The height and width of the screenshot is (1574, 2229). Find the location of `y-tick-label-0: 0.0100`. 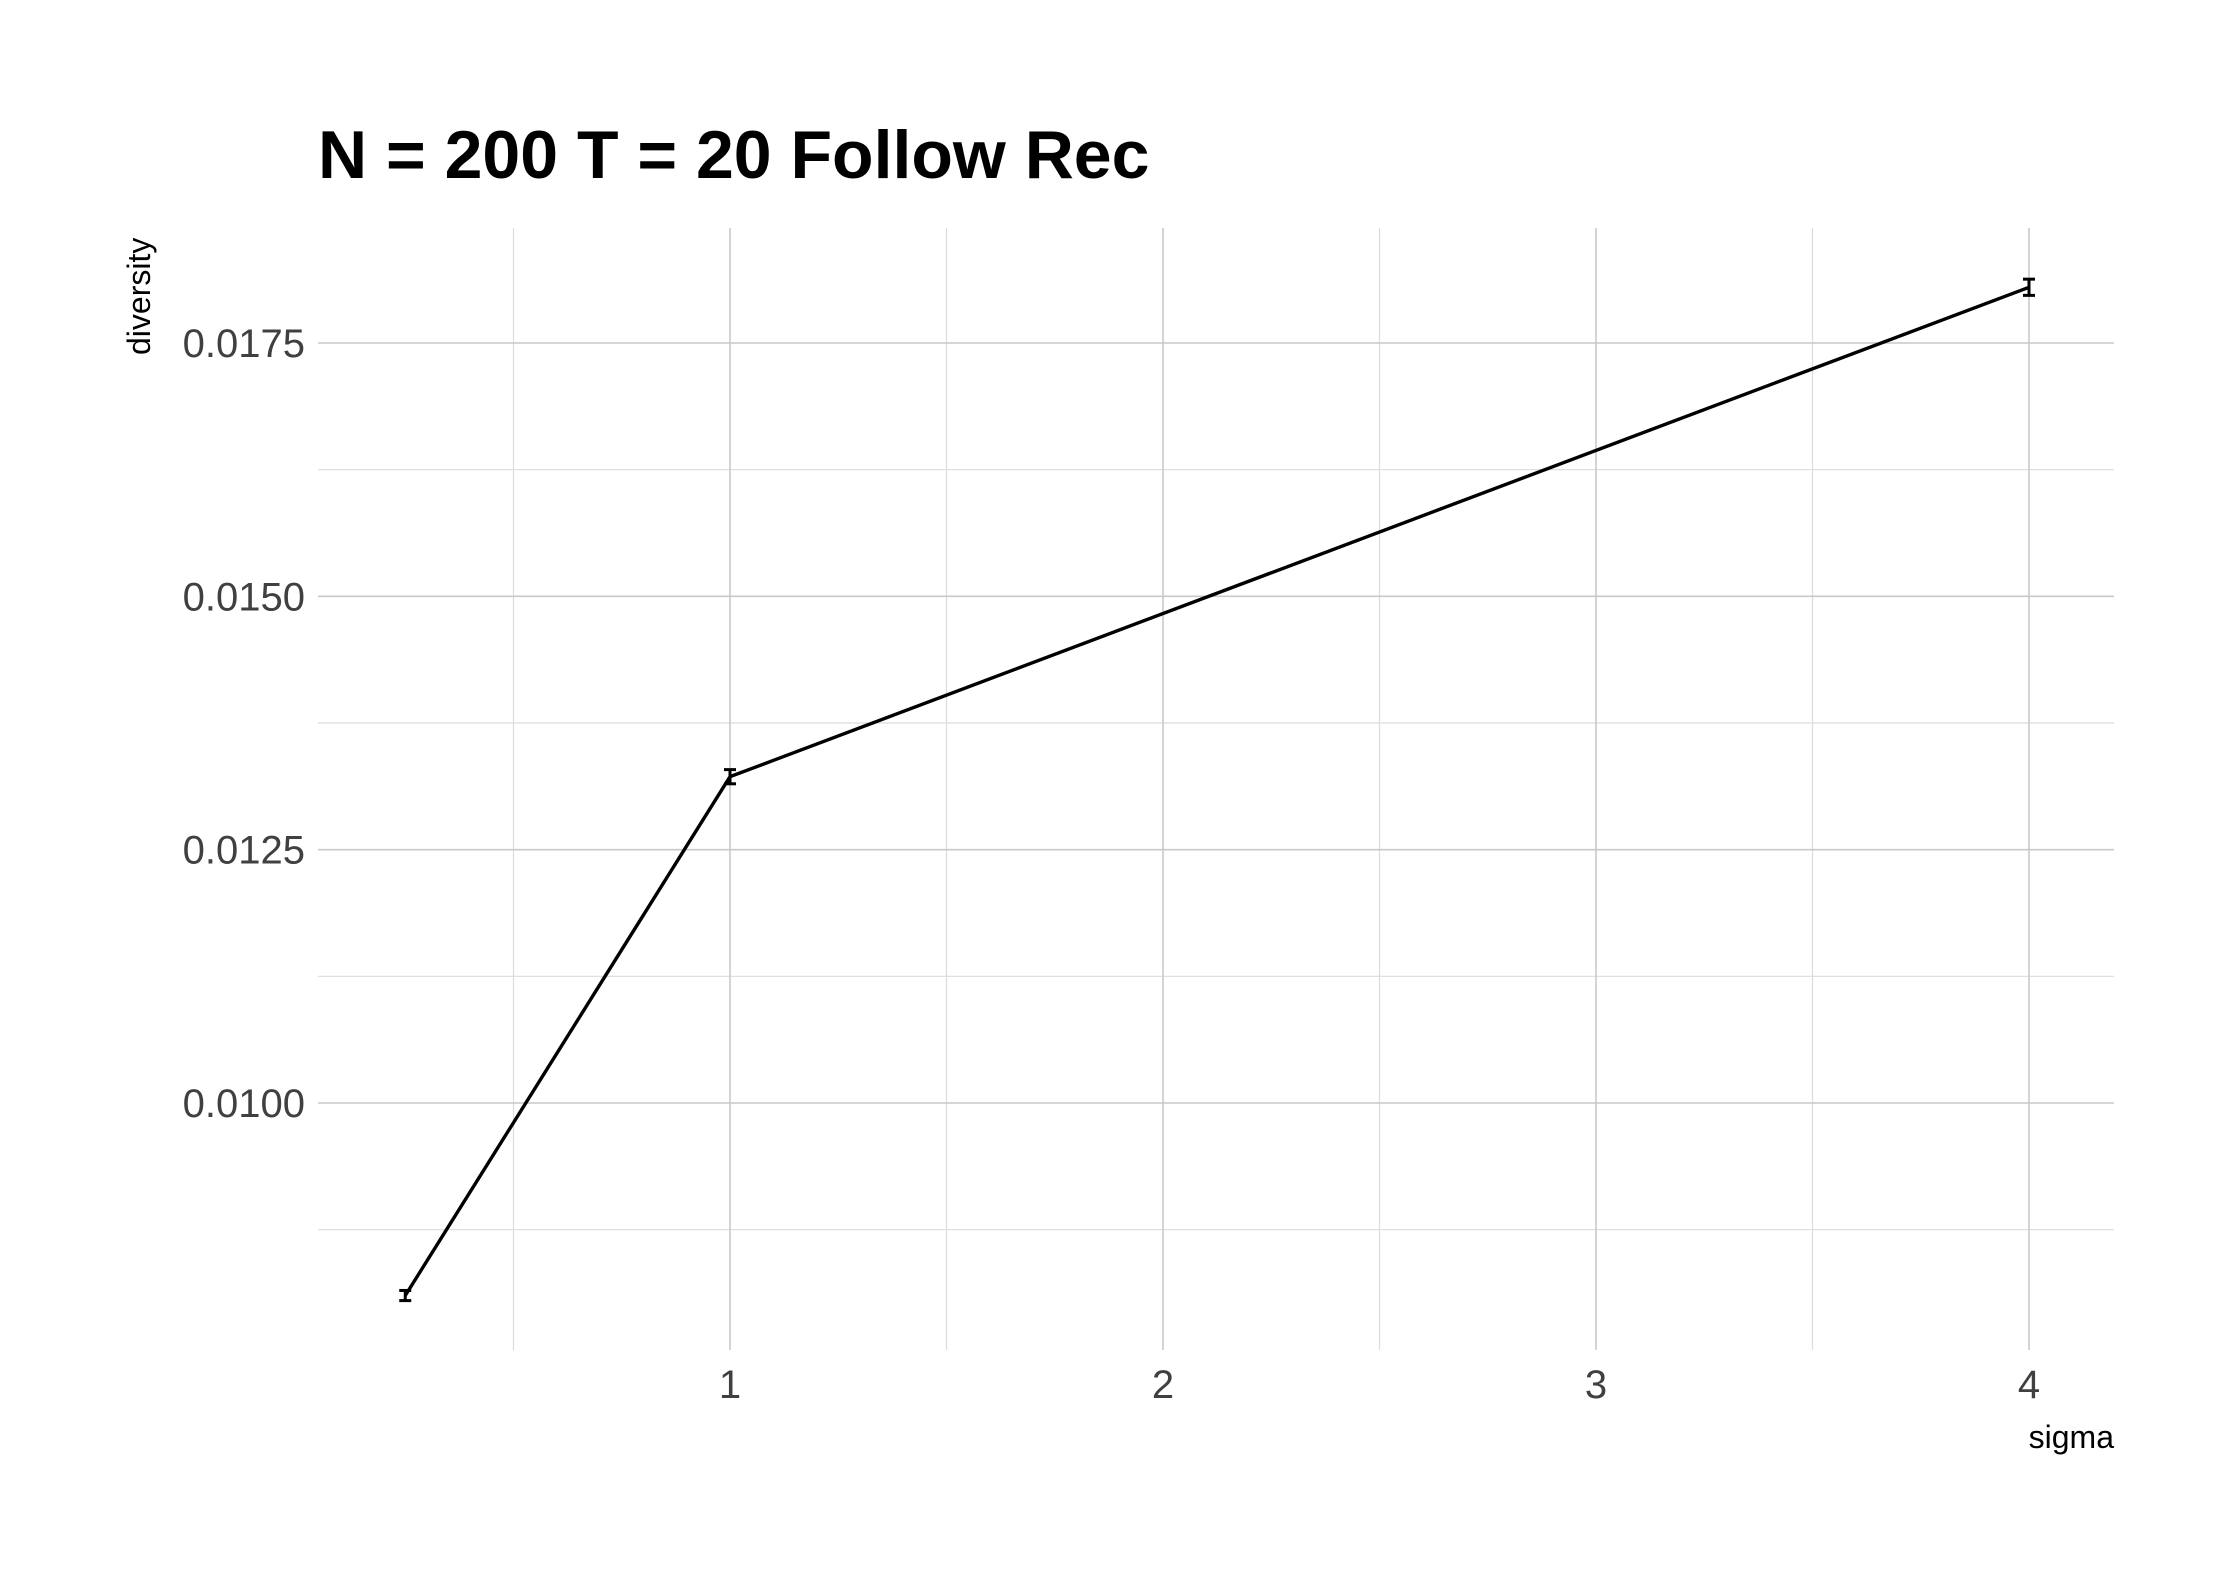

y-tick-label-0: 0.0100 is located at coordinates (244, 1104).